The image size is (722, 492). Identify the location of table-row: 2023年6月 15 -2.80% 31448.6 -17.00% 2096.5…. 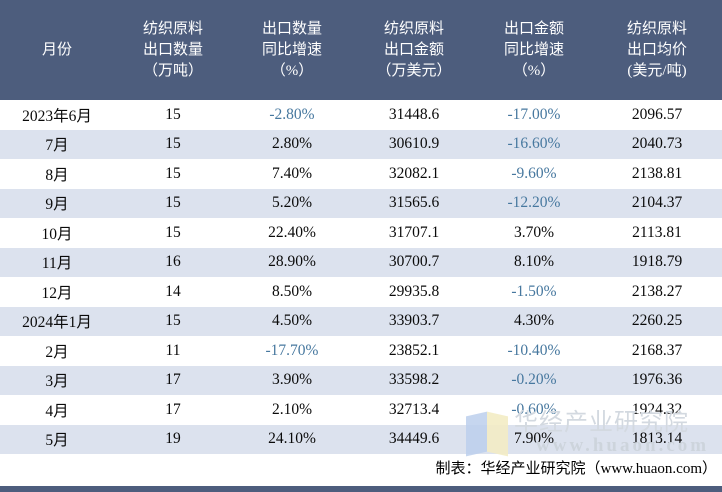
(361, 115).